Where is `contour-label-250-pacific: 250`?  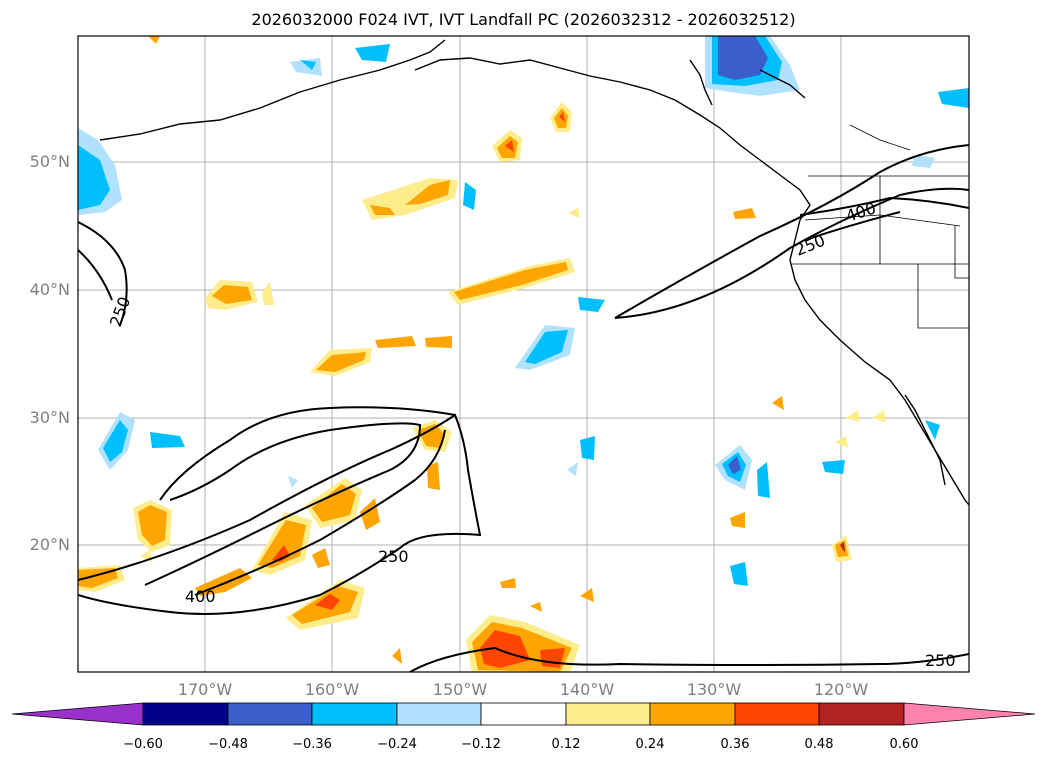 contour-label-250-pacific: 250 is located at coordinates (393, 556).